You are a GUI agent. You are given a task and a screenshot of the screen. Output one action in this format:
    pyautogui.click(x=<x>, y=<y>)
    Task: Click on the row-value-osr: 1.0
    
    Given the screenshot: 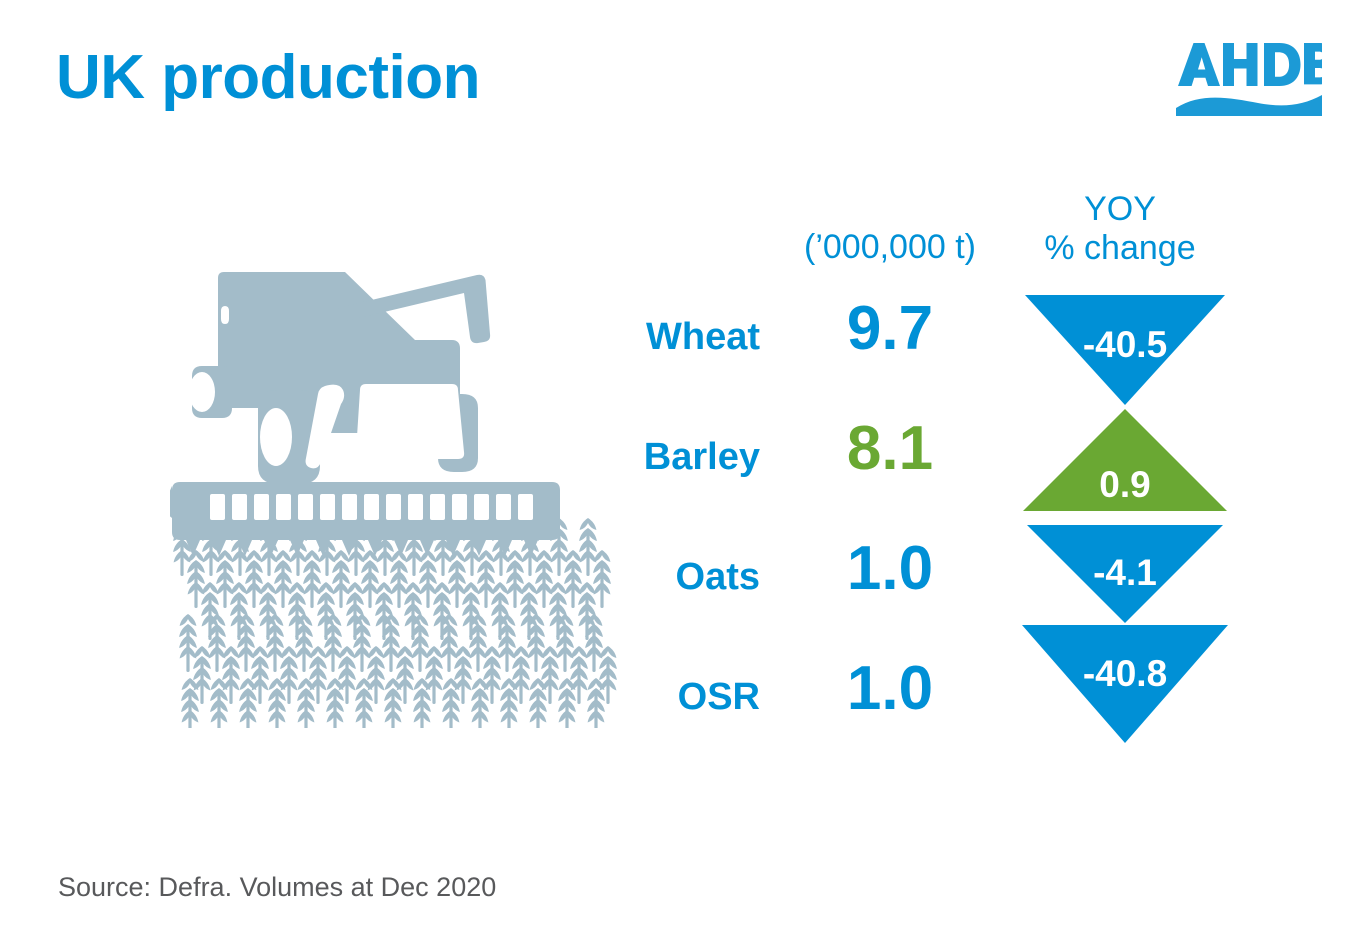 What is the action you would take?
    pyautogui.click(x=890, y=688)
    